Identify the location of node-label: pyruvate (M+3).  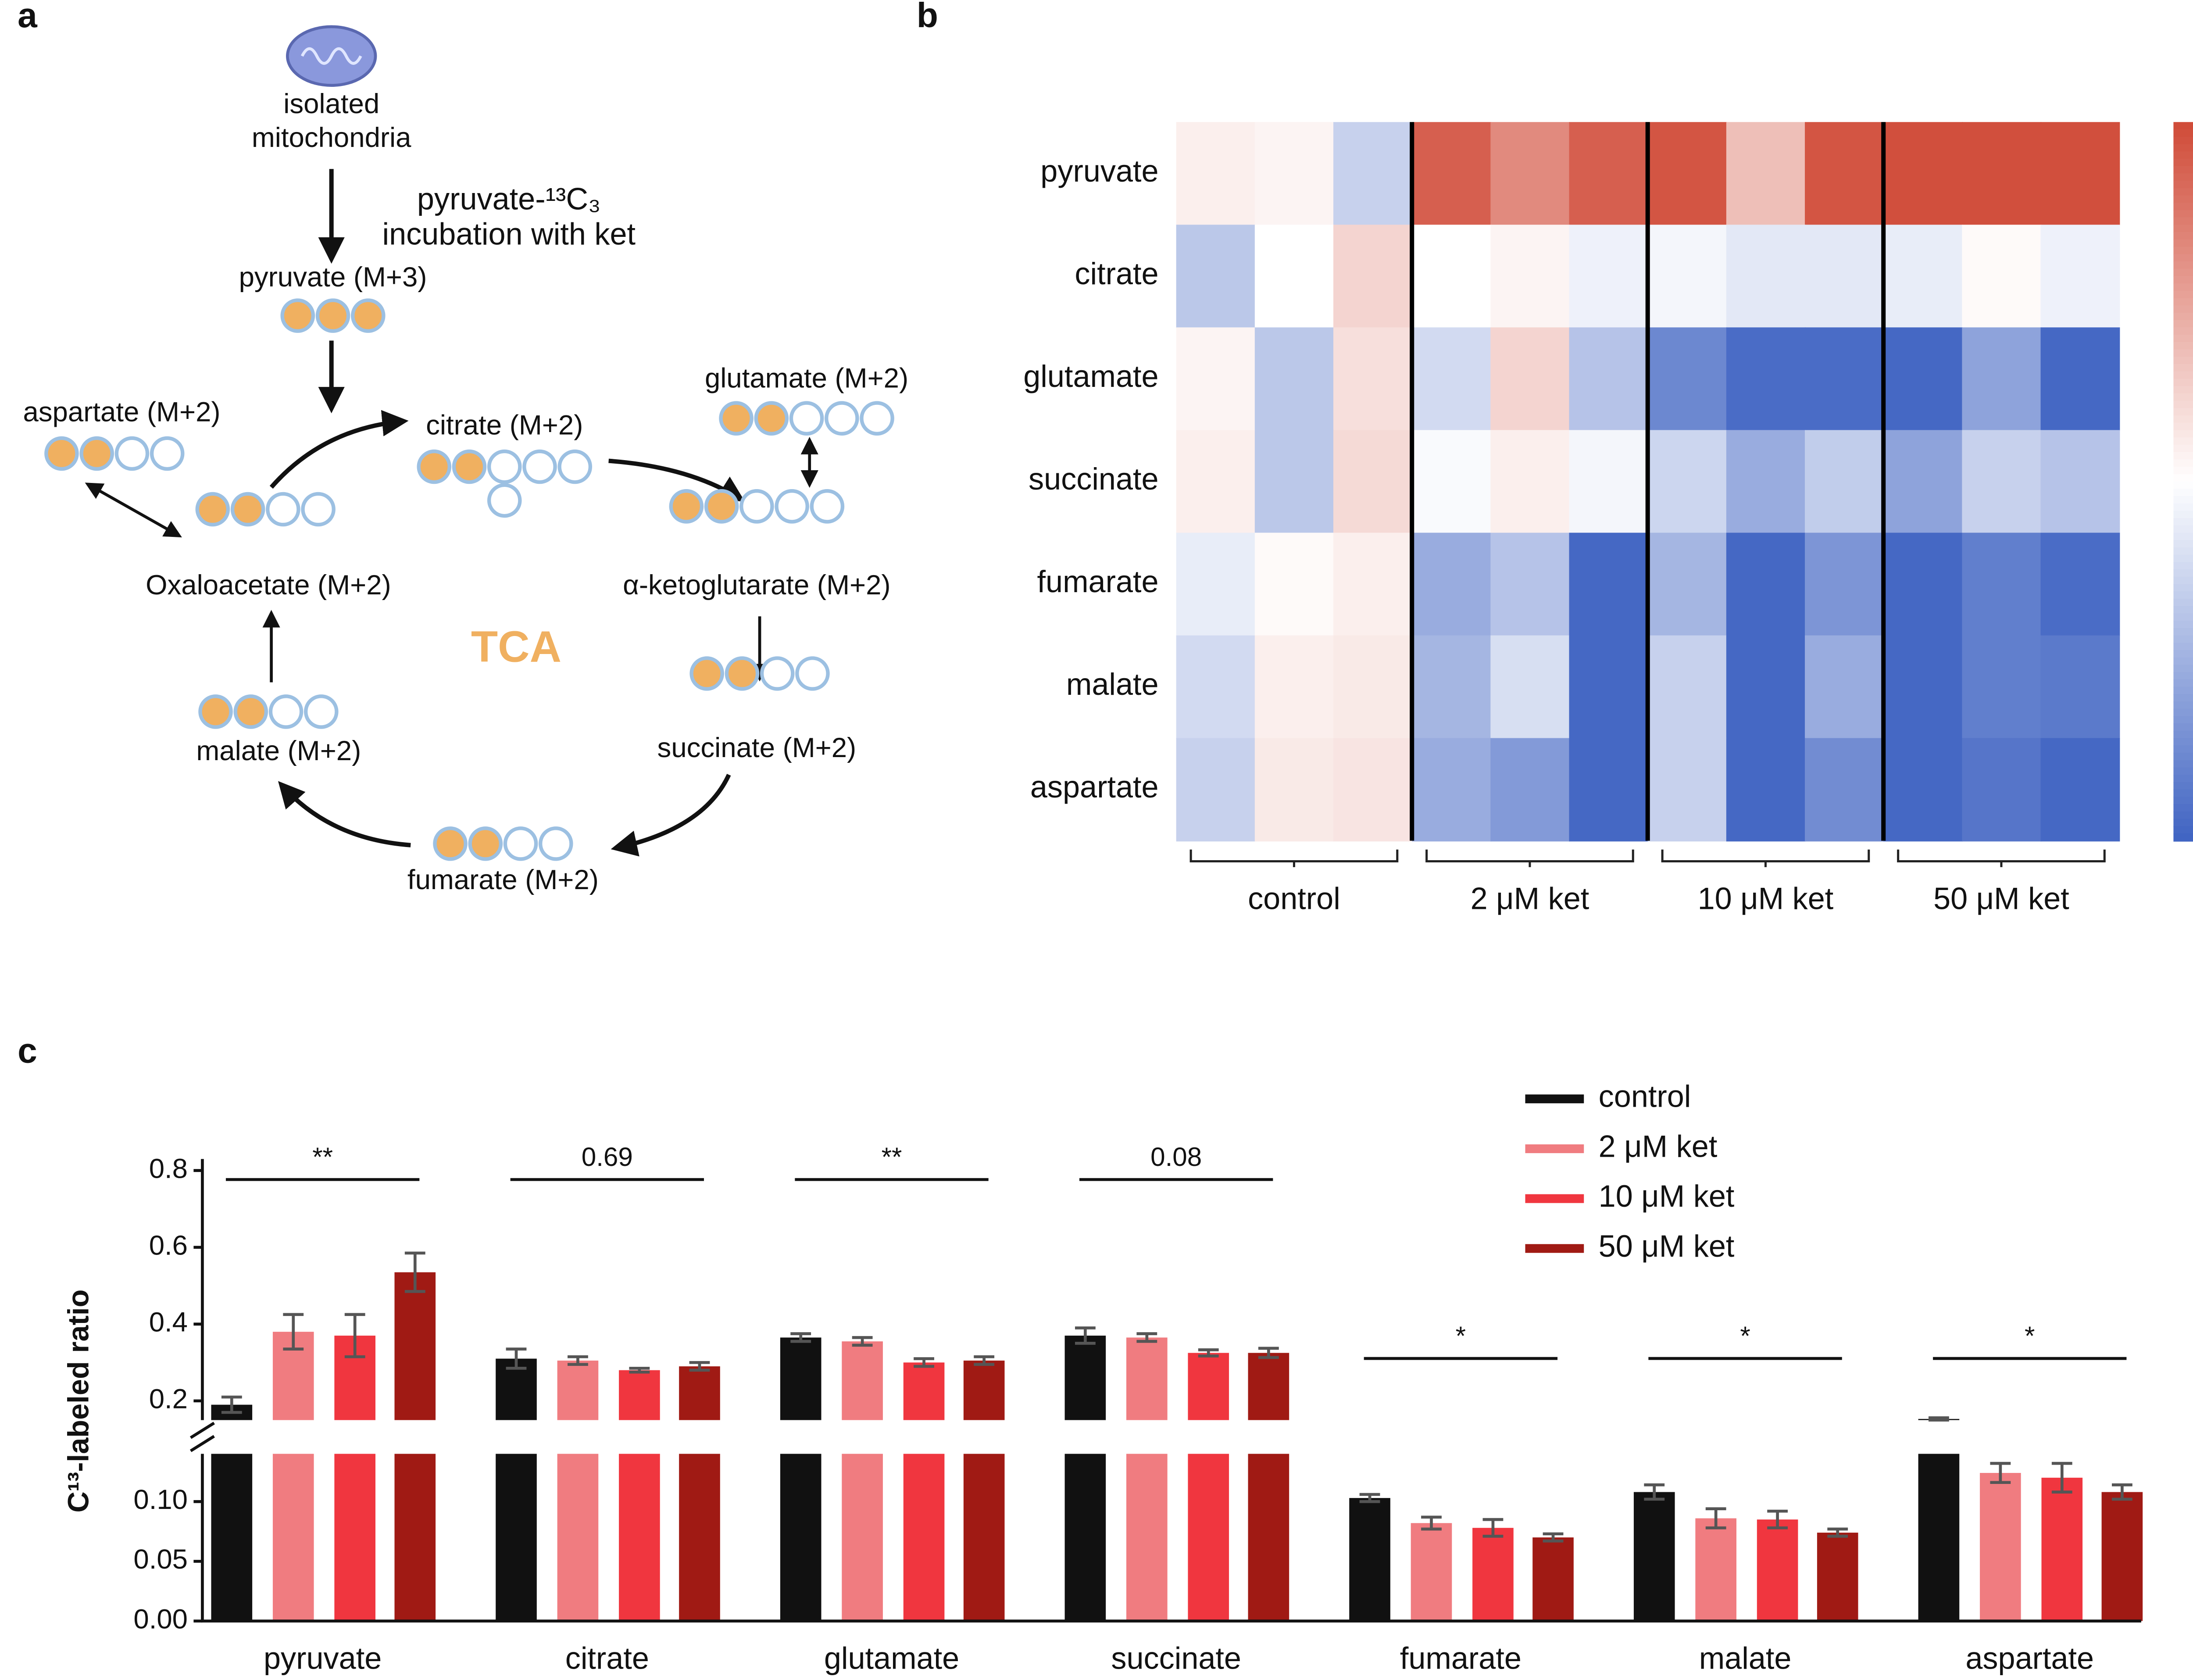
(333, 277).